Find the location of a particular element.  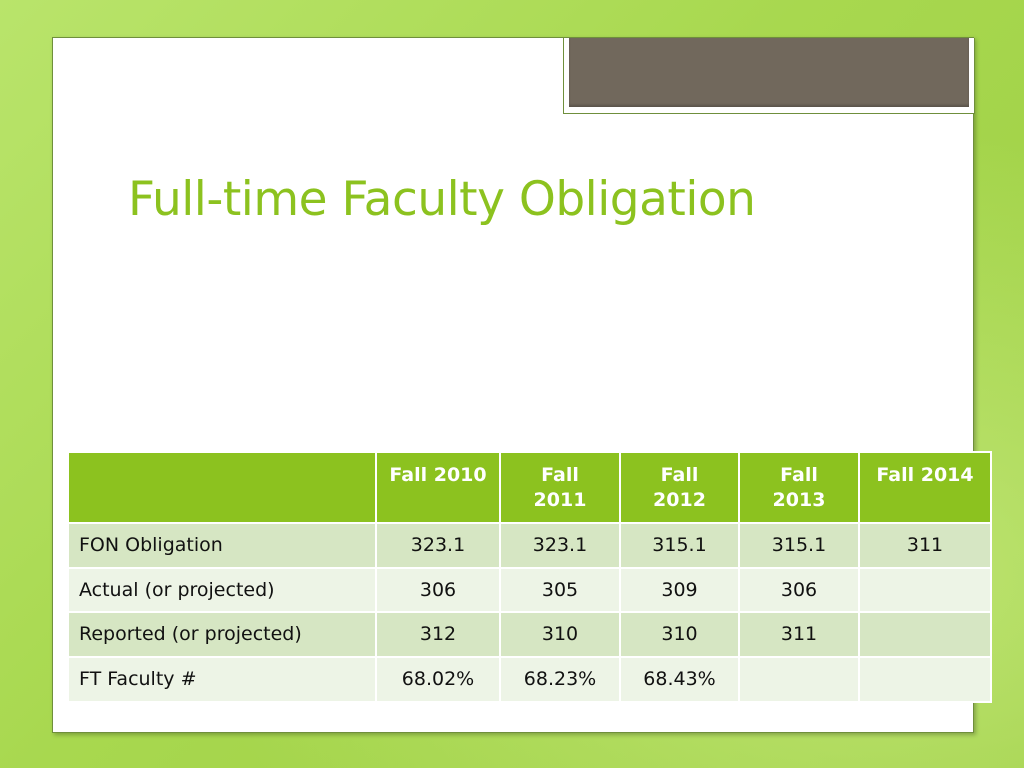

header-tab-frame is located at coordinates (769, 76).